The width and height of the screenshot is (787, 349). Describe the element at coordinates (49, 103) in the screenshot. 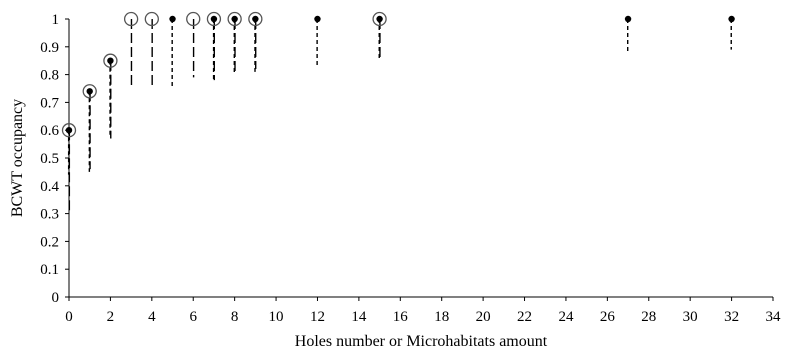

I see `y-tick-label: 0.7` at that location.